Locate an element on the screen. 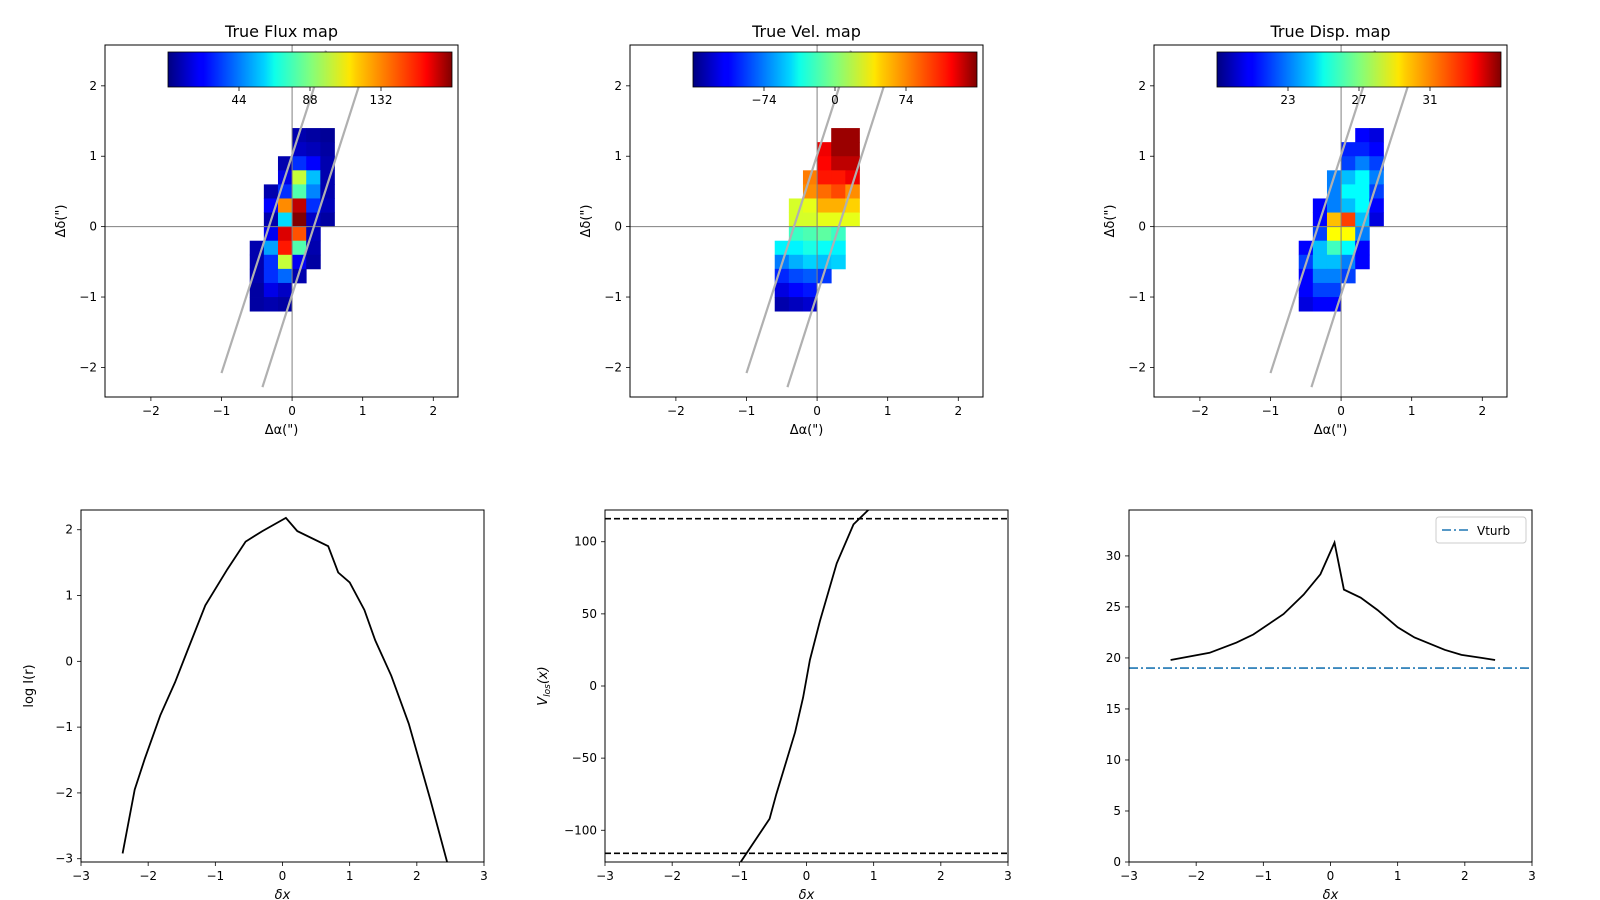  y-tick-label: 50 is located at coordinates (589, 614).